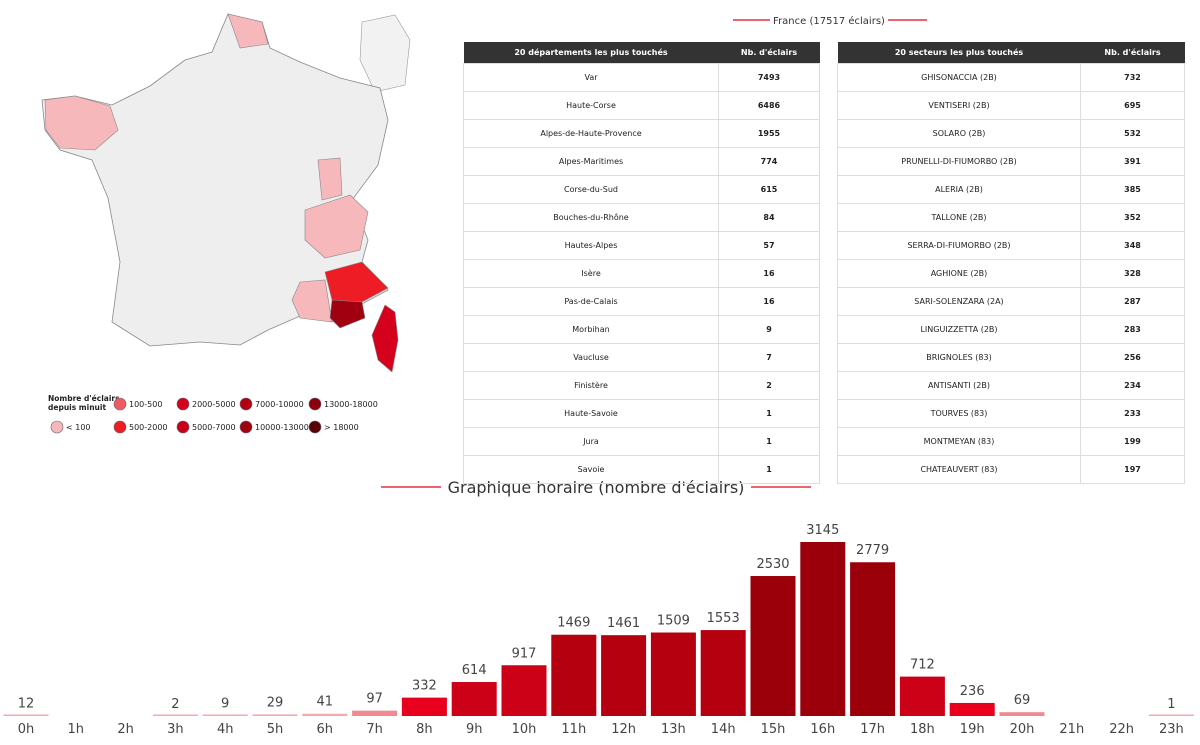  Describe the element at coordinates (591, 245) in the screenshot. I see `row-label: Hautes-Alpes` at that location.